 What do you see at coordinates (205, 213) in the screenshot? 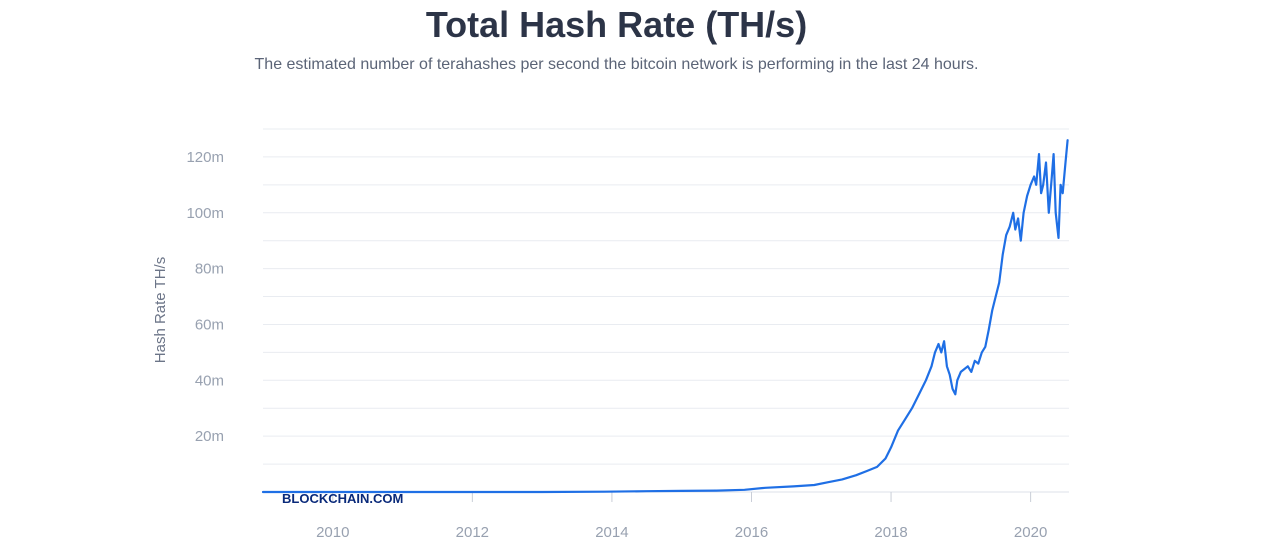
I see `y-tick-label: 100m` at bounding box center [205, 213].